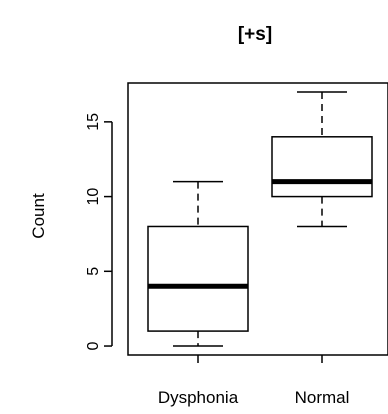  I want to click on y-tick-label: 0, so click(93, 345).